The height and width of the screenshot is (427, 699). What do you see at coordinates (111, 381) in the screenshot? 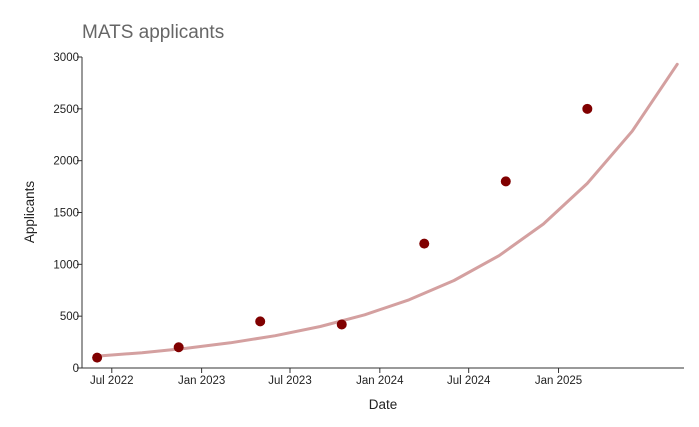
I see `x-tick-label: Jul 2022` at bounding box center [111, 381].